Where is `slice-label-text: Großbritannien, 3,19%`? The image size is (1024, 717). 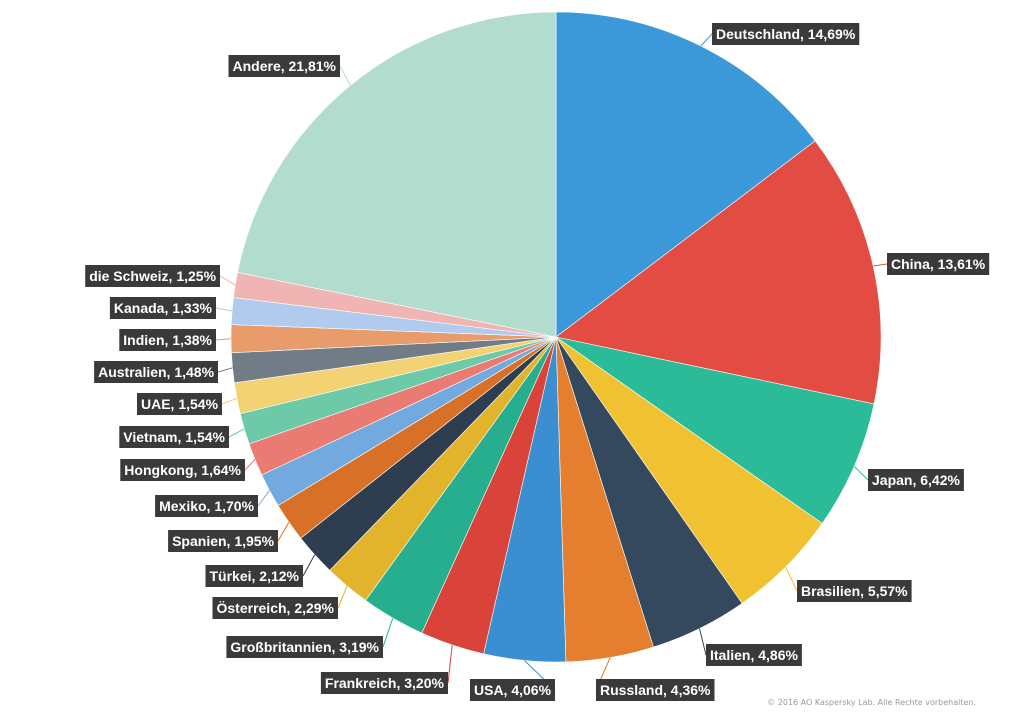 slice-label-text: Großbritannien, 3,19% is located at coordinates (304, 647).